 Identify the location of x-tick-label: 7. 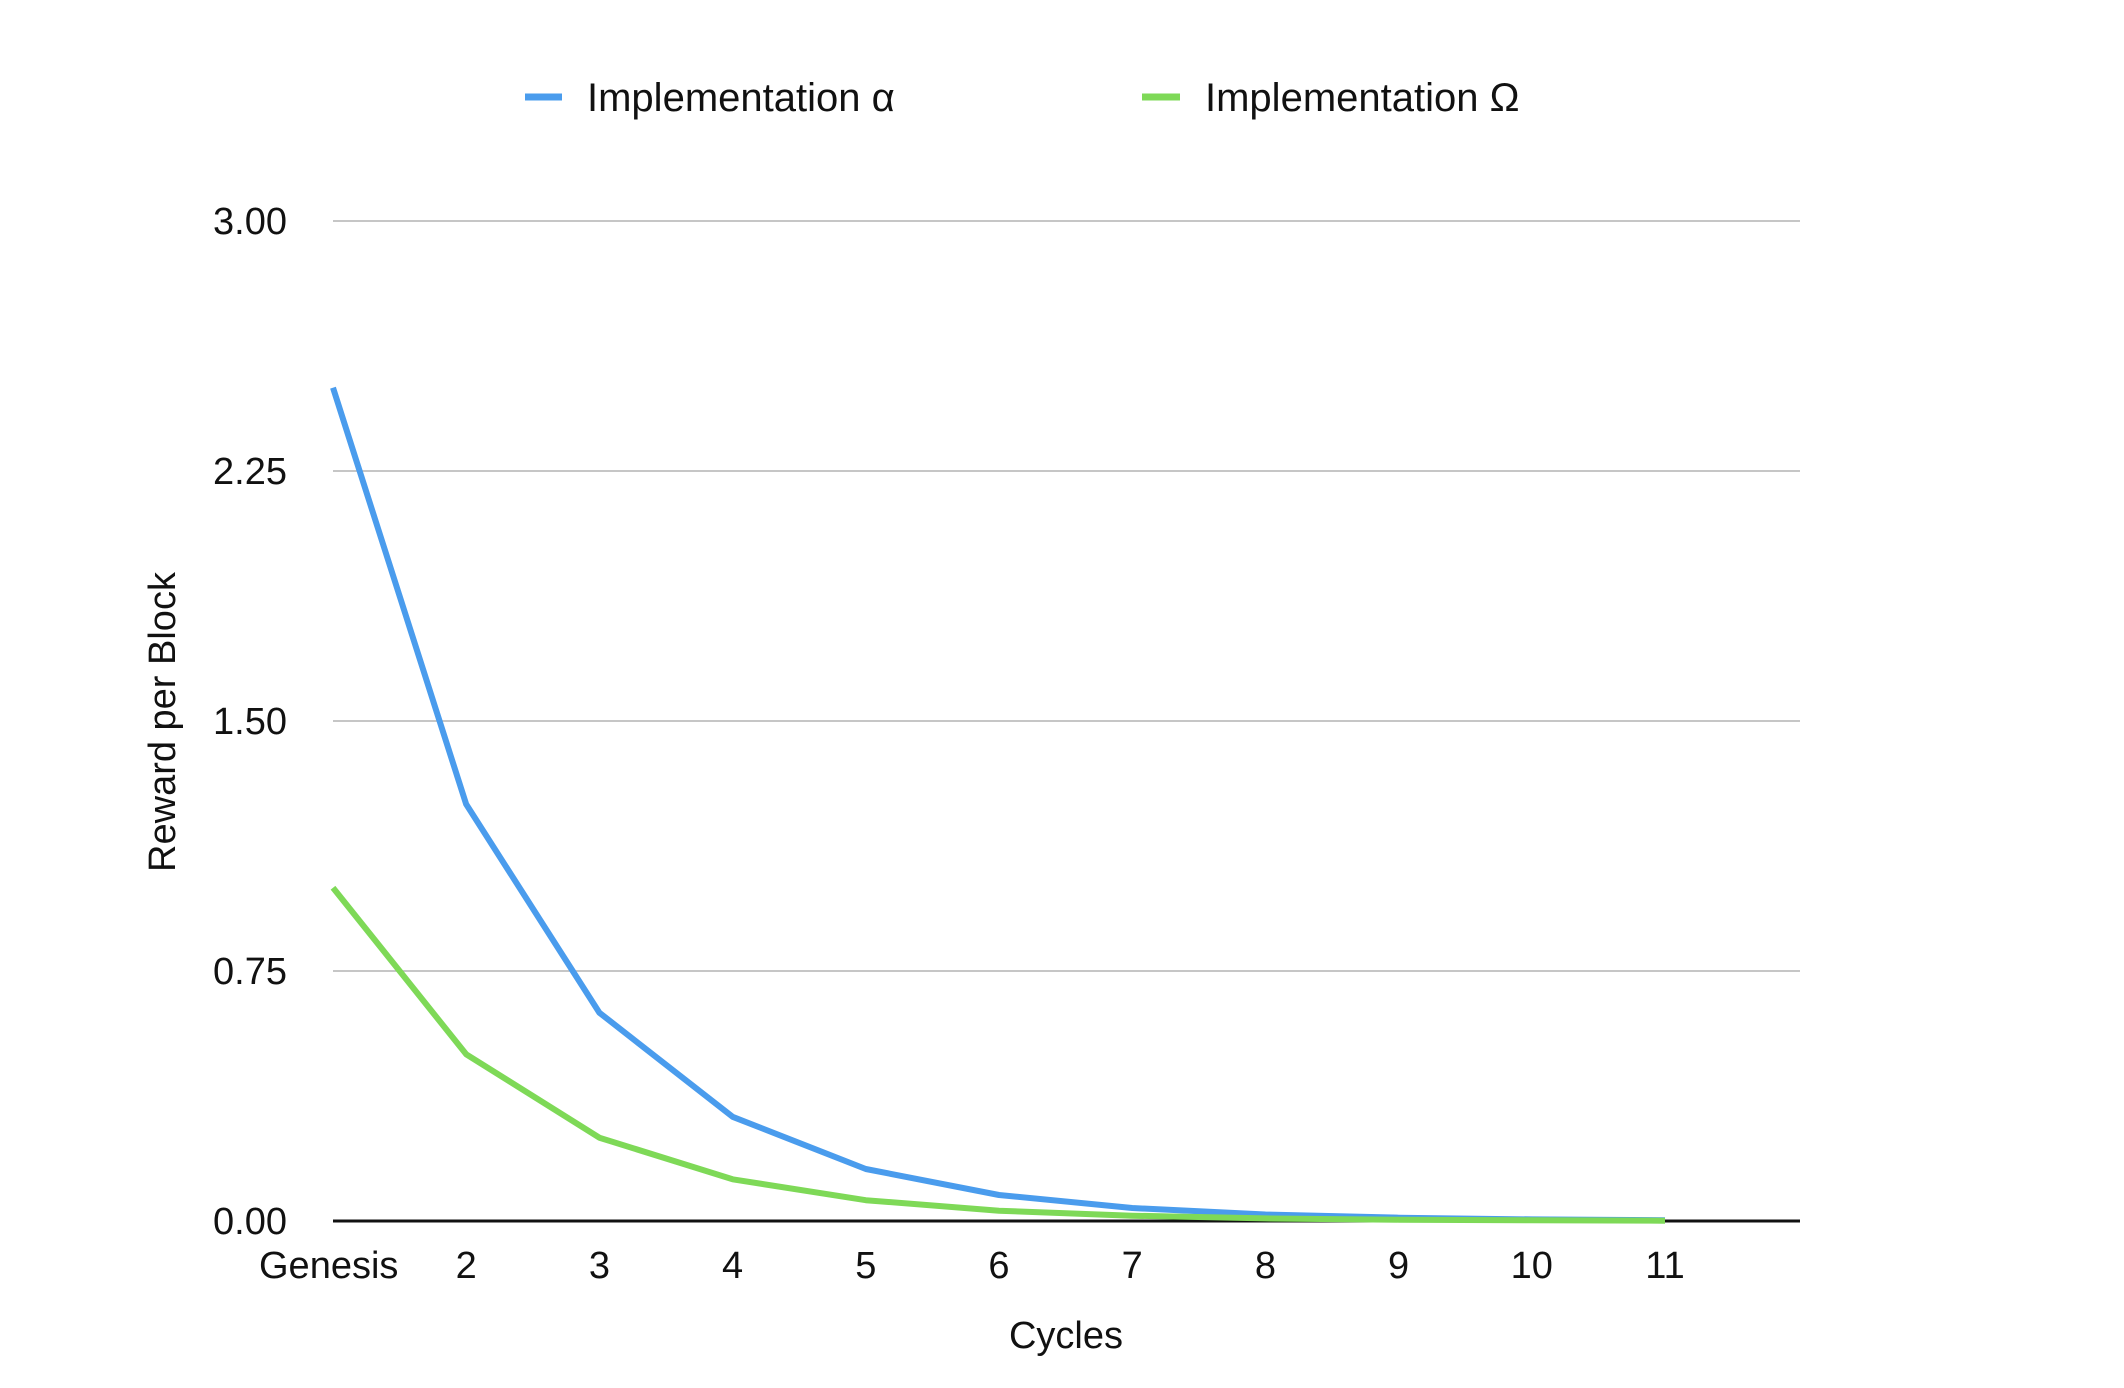
(1132, 1266).